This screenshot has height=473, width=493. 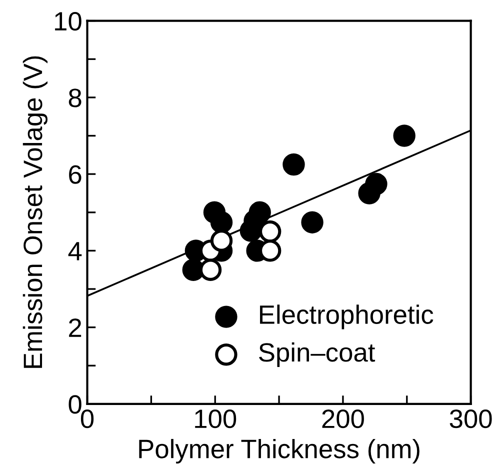 What do you see at coordinates (68, 21) in the screenshot?
I see `y-tick-label: 10` at bounding box center [68, 21].